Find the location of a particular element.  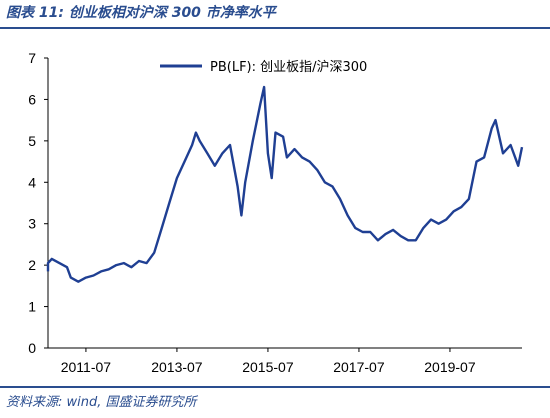

y-tick-label: 1 is located at coordinates (32, 307).